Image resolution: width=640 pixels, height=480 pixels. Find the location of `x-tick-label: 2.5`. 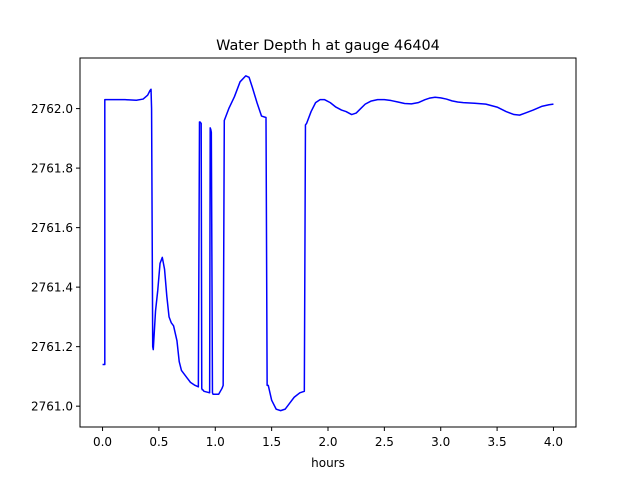

x-tick-label: 2.5 is located at coordinates (384, 442).